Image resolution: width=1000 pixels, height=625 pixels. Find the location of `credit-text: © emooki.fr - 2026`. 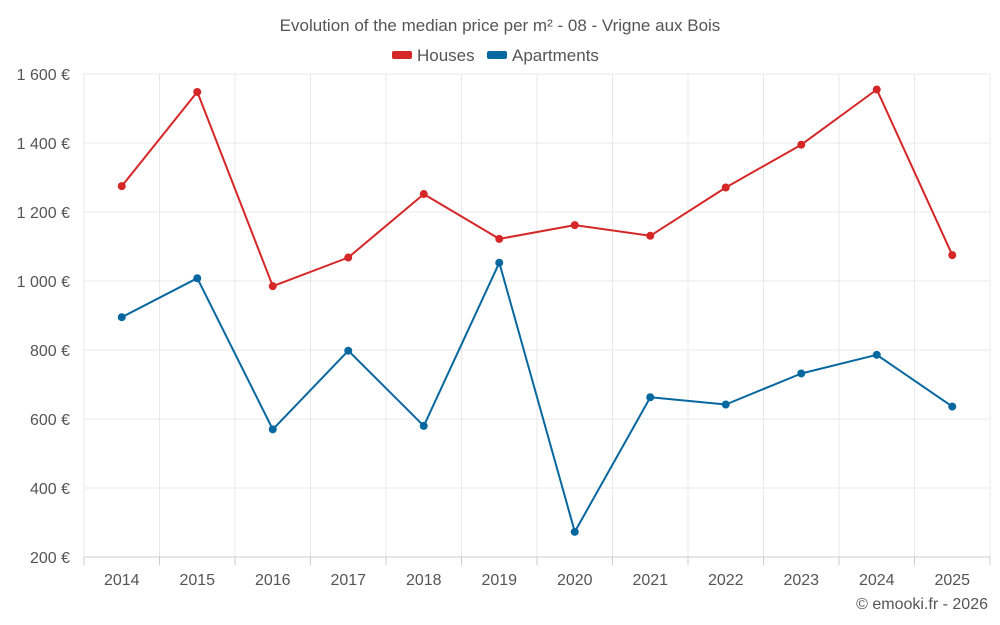

credit-text: © emooki.fr - 2026 is located at coordinates (922, 604).